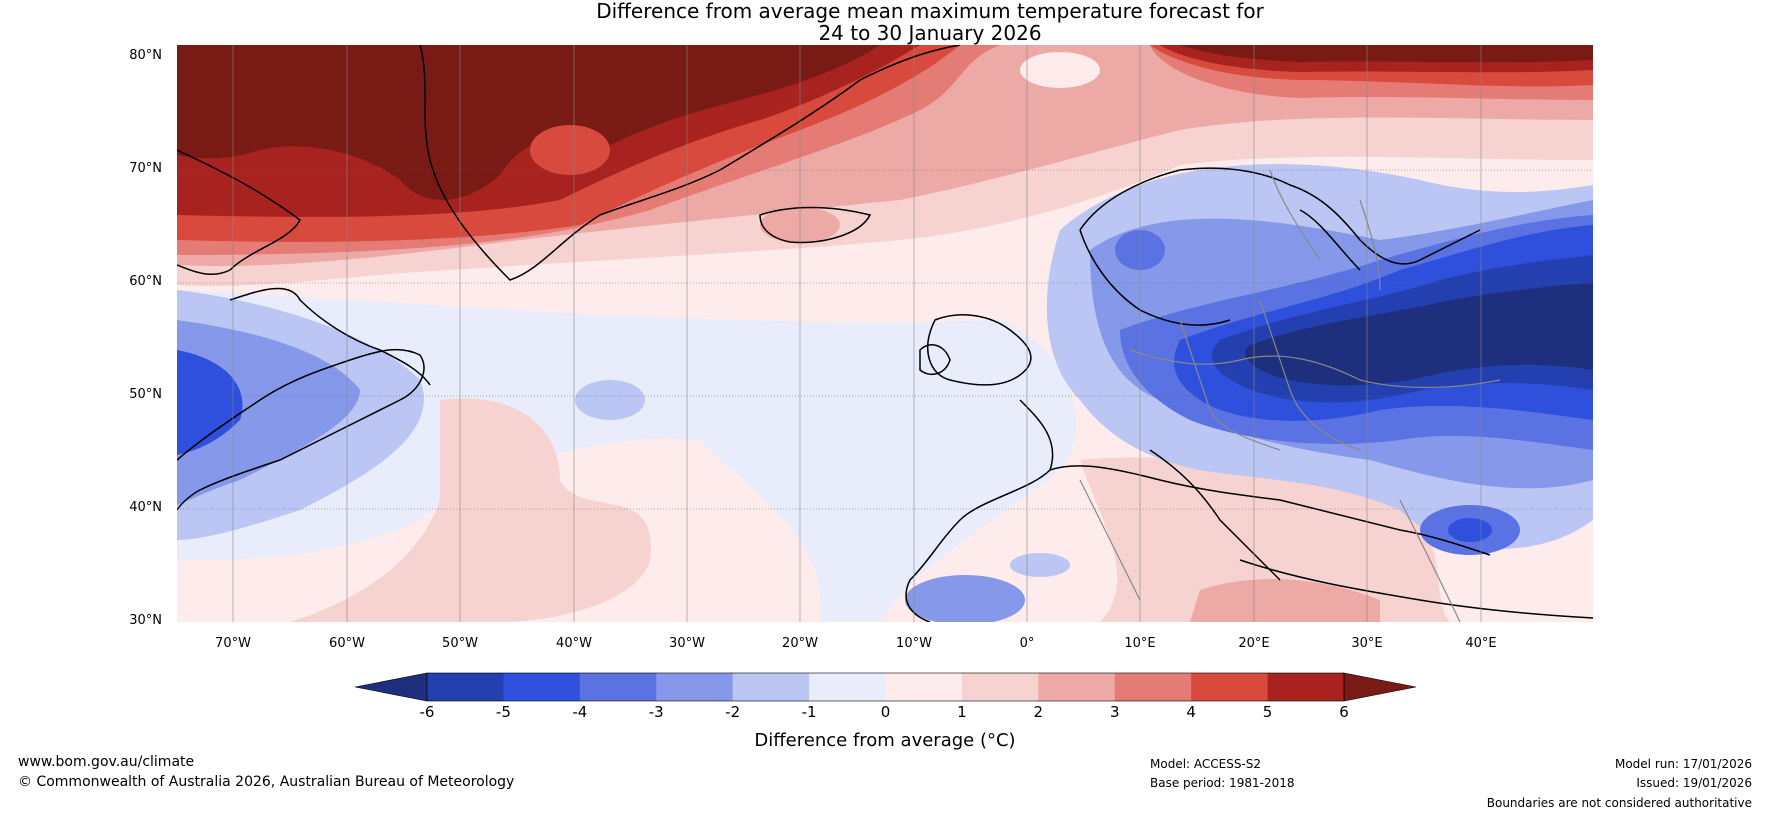 This screenshot has height=816, width=1770. Describe the element at coordinates (145, 281) in the screenshot. I see `lat-label-60n: 60°N` at that location.